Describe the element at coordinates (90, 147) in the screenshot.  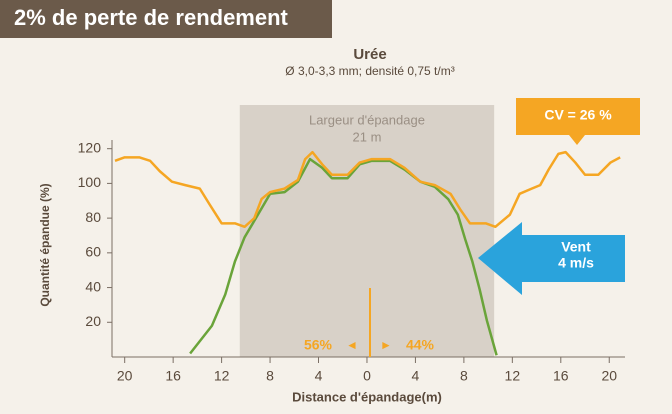
I see `y-tick-label: 120` at that location.